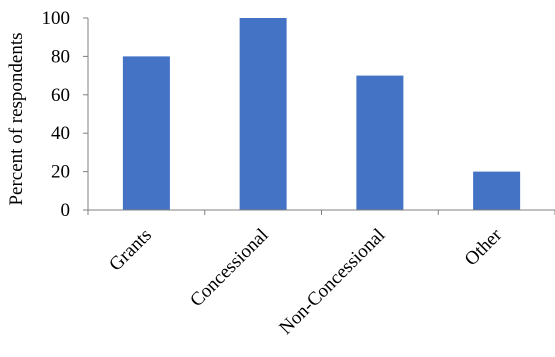  Describe the element at coordinates (497, 190) in the screenshot. I see `bar-other` at that location.